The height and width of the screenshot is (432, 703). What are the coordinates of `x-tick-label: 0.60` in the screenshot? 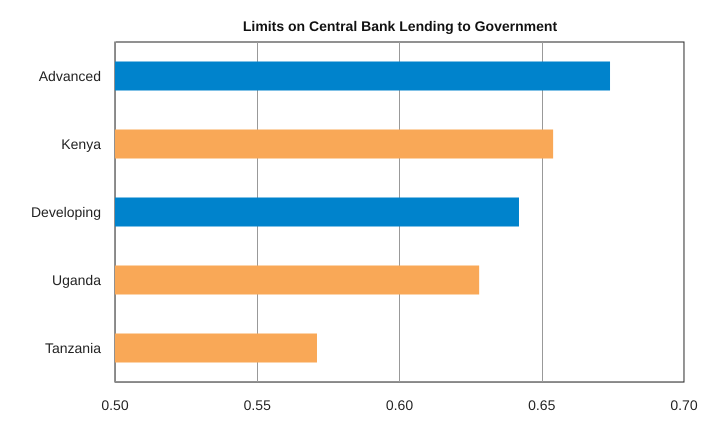 It's located at (400, 405).